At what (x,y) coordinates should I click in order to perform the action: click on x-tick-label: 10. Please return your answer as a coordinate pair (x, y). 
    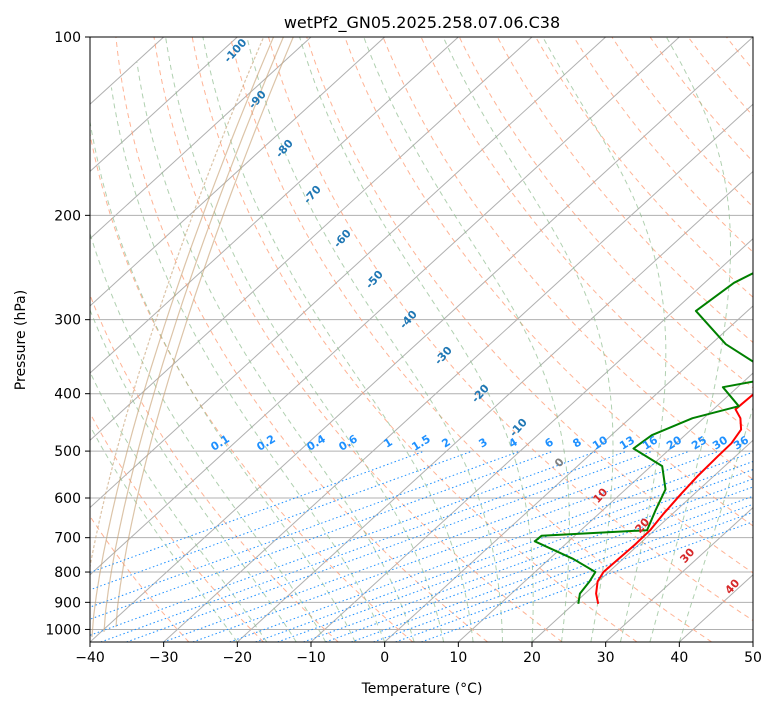
    Looking at the image, I should click on (458, 658).